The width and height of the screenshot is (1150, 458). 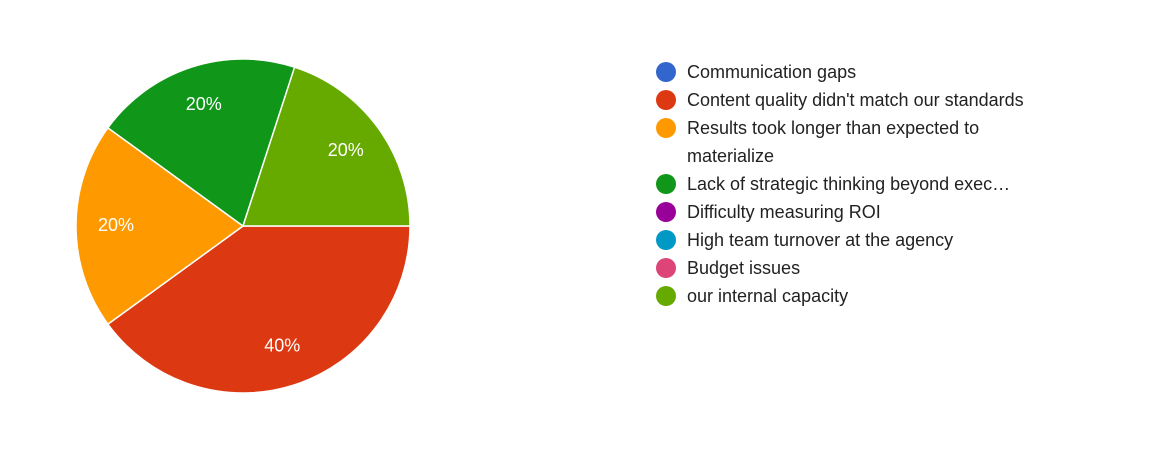 I want to click on legend-label: Communication gaps, so click(x=772, y=72).